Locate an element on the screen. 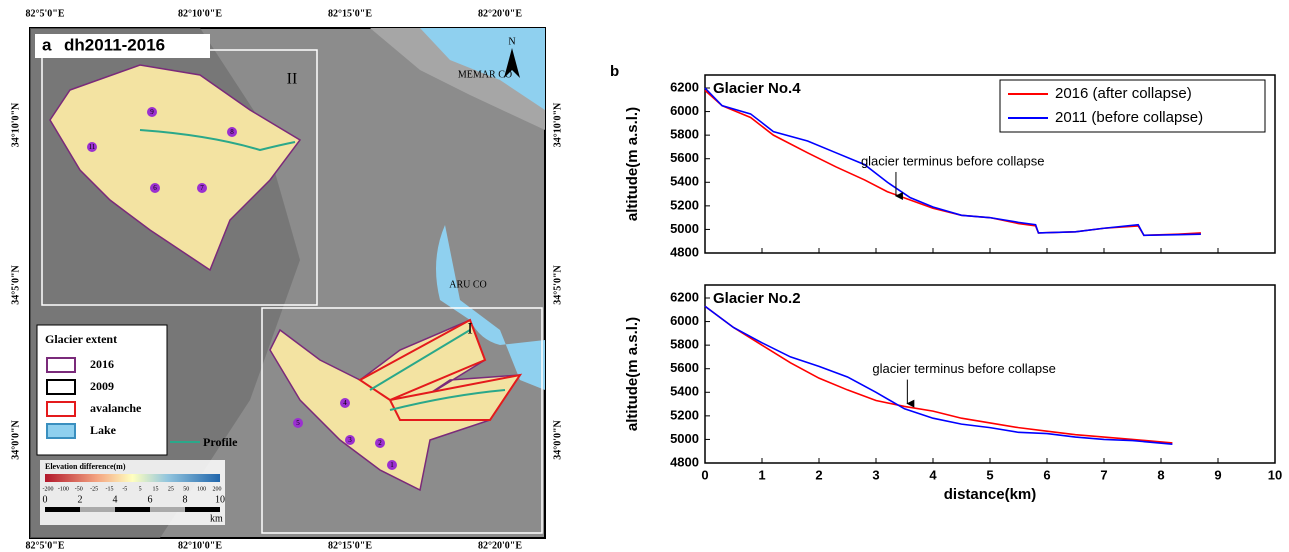 The width and height of the screenshot is (1289, 552). colorbar-tick: 25 is located at coordinates (171, 489).